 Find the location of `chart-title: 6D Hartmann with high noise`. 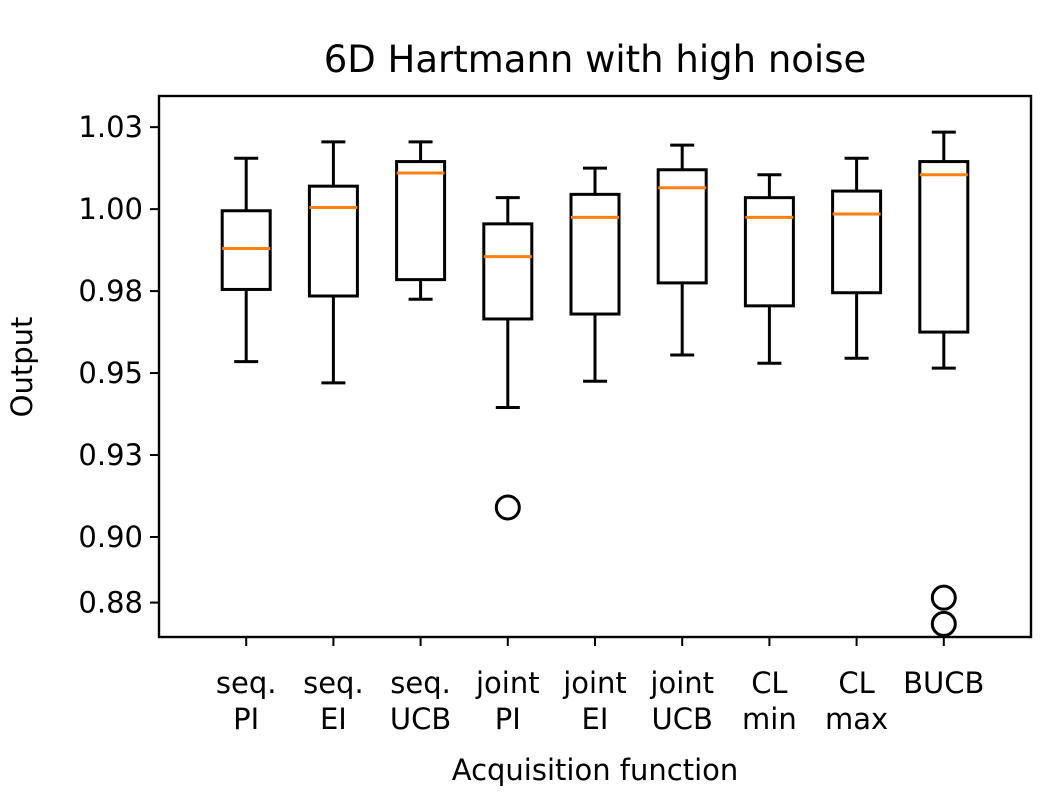

chart-title: 6D Hartmann with high noise is located at coordinates (595, 59).